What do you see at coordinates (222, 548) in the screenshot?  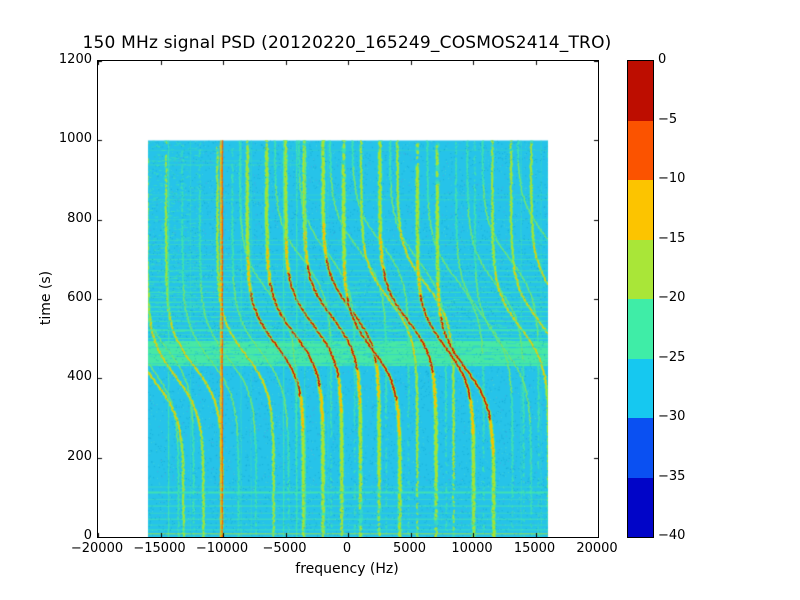 I see `x-tick-label: −10000` at bounding box center [222, 548].